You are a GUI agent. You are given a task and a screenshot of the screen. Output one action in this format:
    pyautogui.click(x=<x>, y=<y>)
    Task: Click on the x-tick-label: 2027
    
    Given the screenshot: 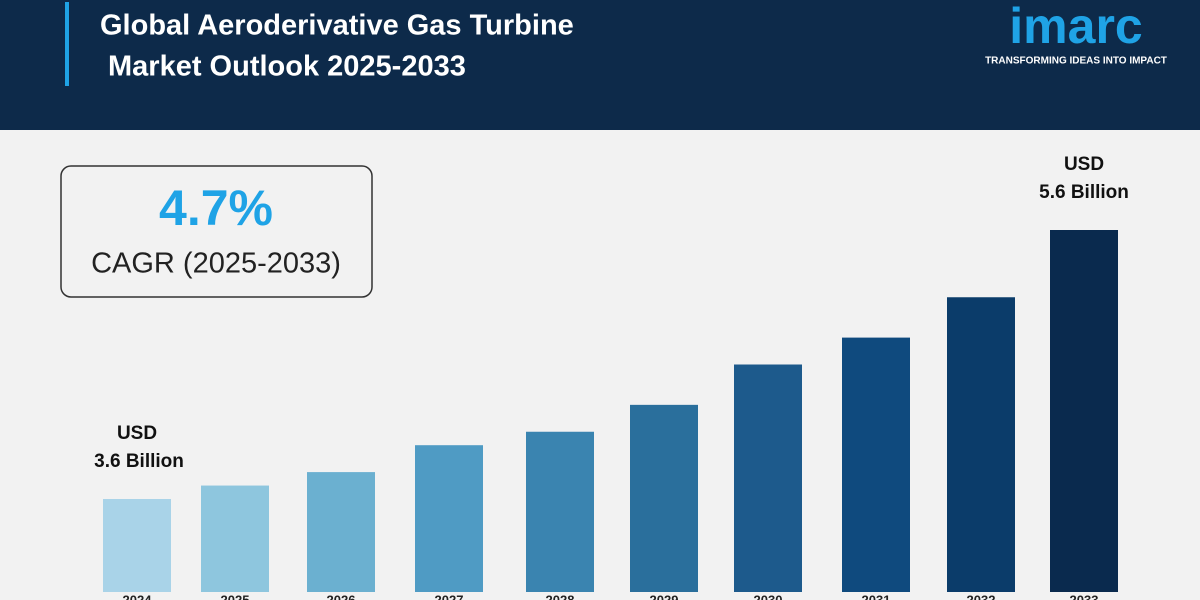 What is the action you would take?
    pyautogui.click(x=449, y=596)
    